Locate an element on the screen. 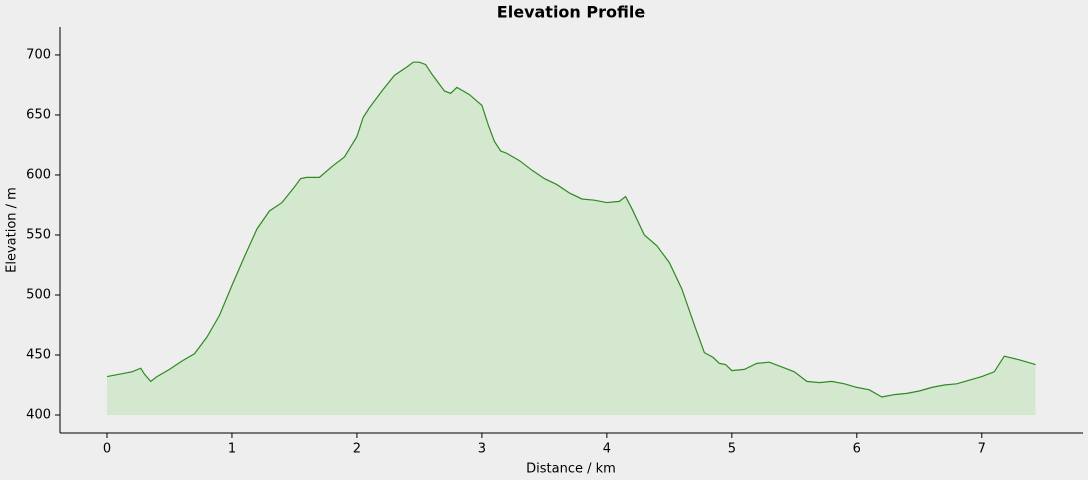  x-tick-label: 3 is located at coordinates (482, 449).